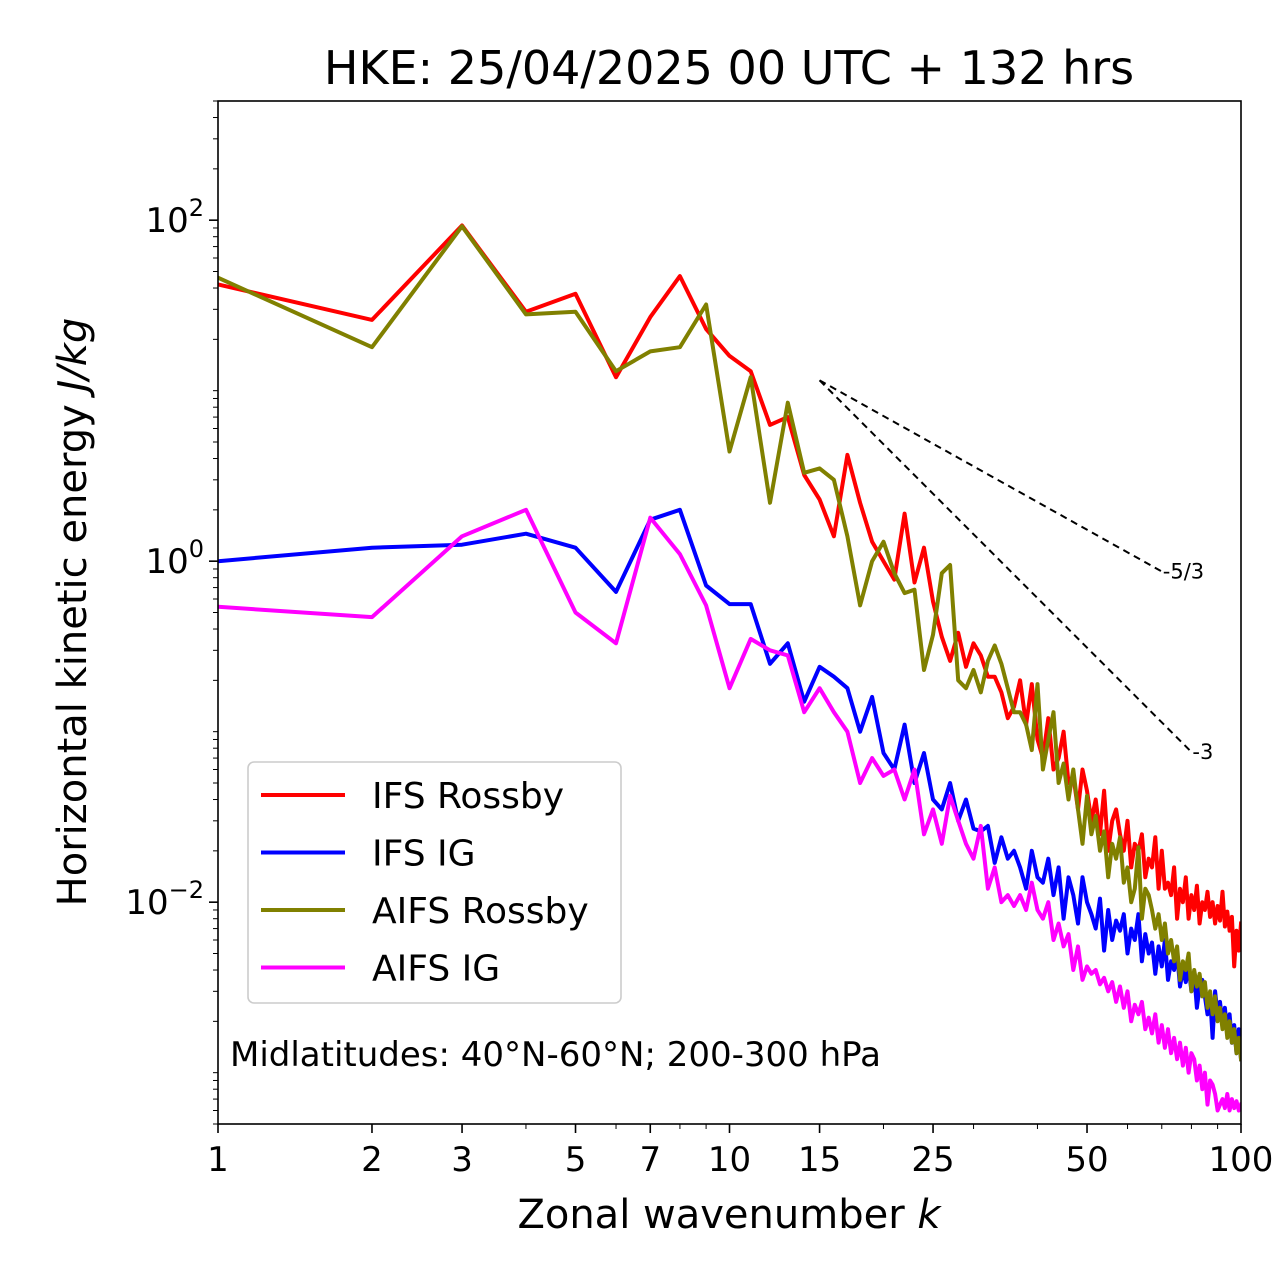  Describe the element at coordinates (218, 1160) in the screenshot. I see `x-tick-label: 1` at that location.